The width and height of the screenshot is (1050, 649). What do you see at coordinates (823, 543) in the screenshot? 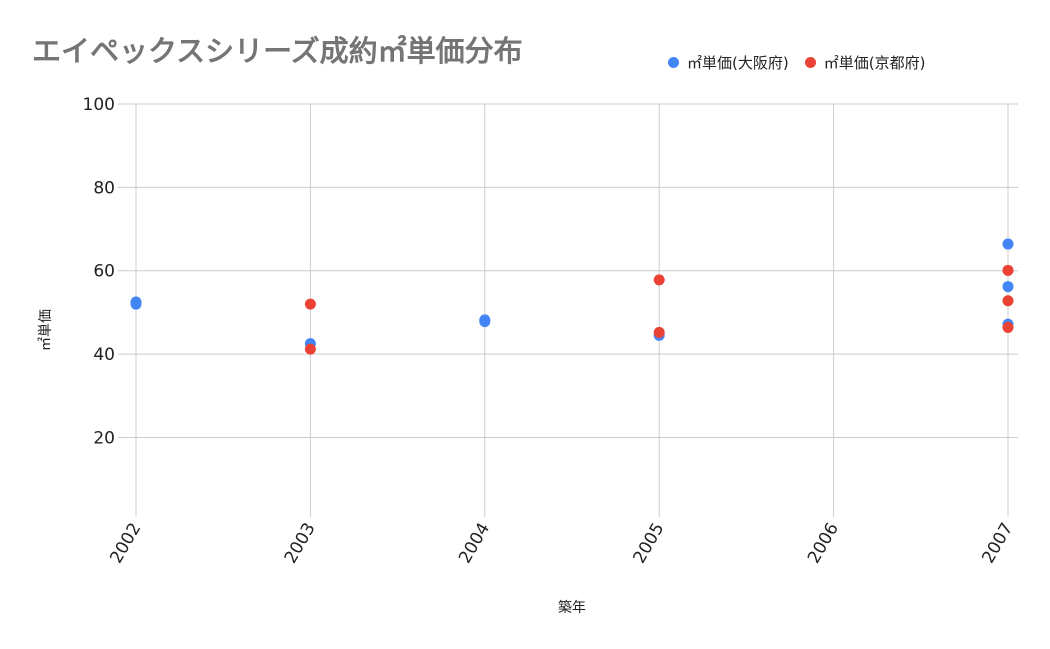
I see `x-tick-label: 2006` at bounding box center [823, 543].